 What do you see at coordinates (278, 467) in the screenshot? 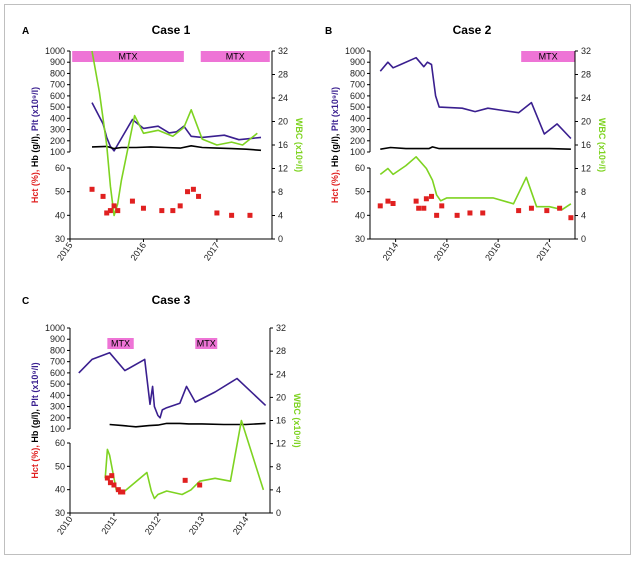
I see `right-tick-label: 8` at bounding box center [278, 467].